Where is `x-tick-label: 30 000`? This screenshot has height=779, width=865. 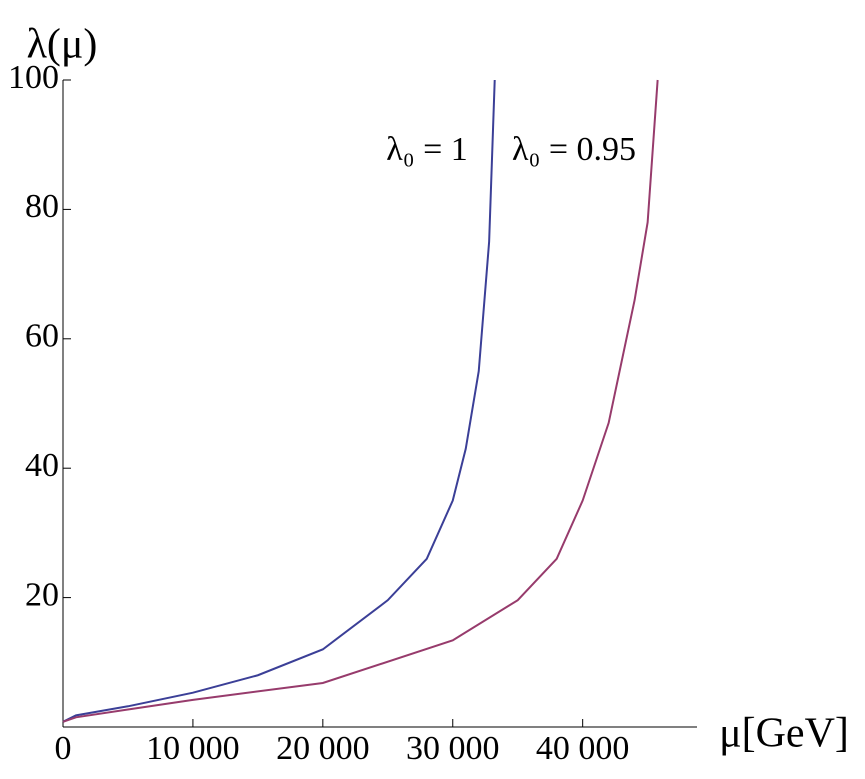
x-tick-label: 30 000 is located at coordinates (453, 748).